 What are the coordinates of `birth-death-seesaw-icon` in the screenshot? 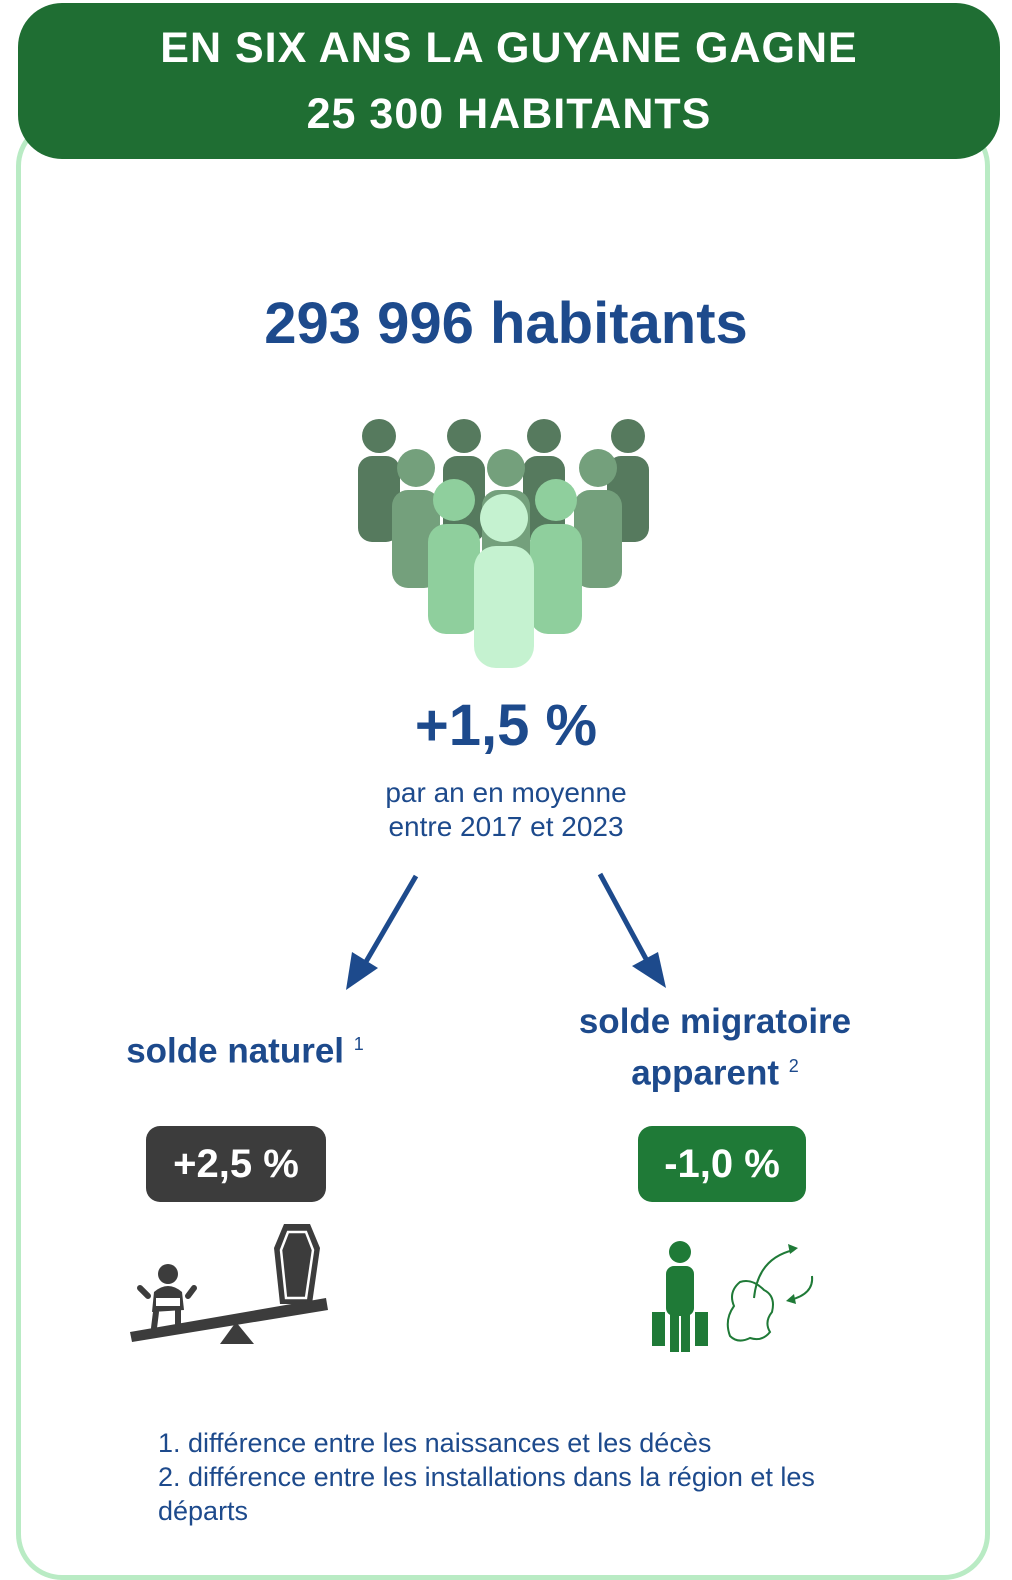 It's located at (229, 1284).